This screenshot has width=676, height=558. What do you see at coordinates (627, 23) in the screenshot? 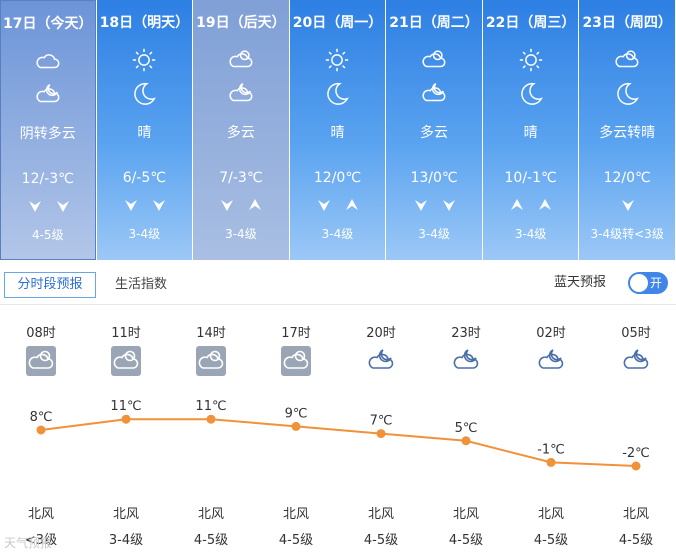
I see `day-header: 23日（周四）` at bounding box center [627, 23].